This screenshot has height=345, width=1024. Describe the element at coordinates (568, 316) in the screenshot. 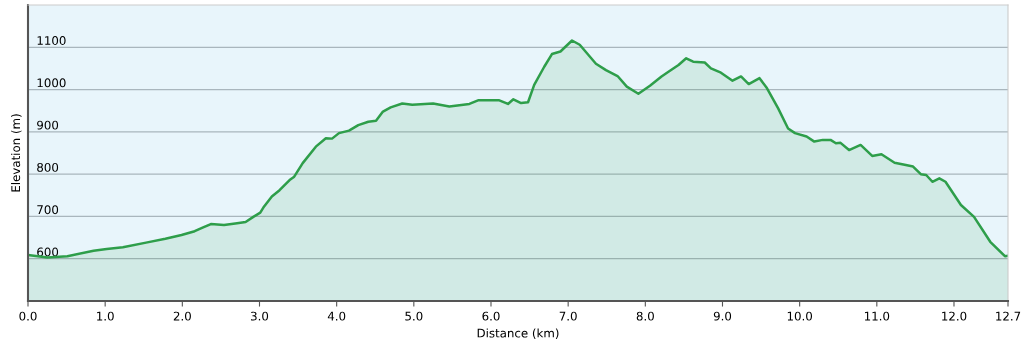

I see `x-tick-label: 7.0` at that location.